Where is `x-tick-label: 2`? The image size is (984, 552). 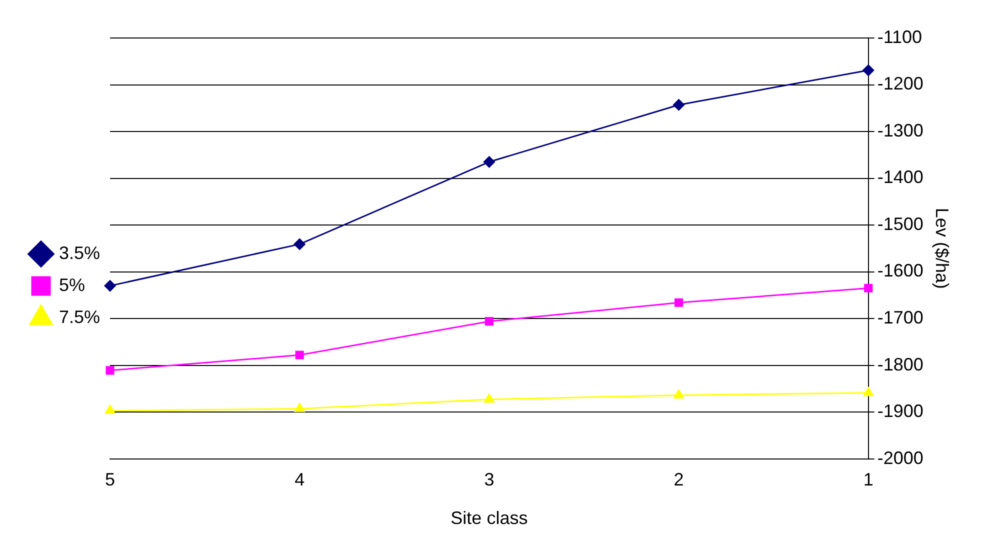 x-tick-label: 2 is located at coordinates (679, 480).